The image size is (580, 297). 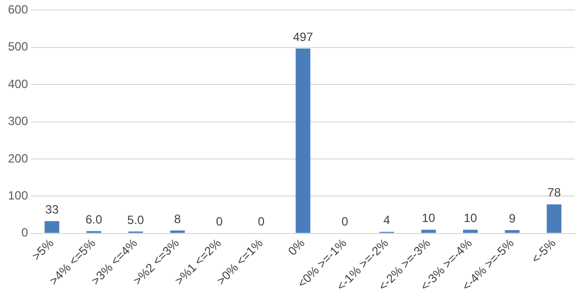 What do you see at coordinates (512, 218) in the screenshot?
I see `data-label: 9` at bounding box center [512, 218].